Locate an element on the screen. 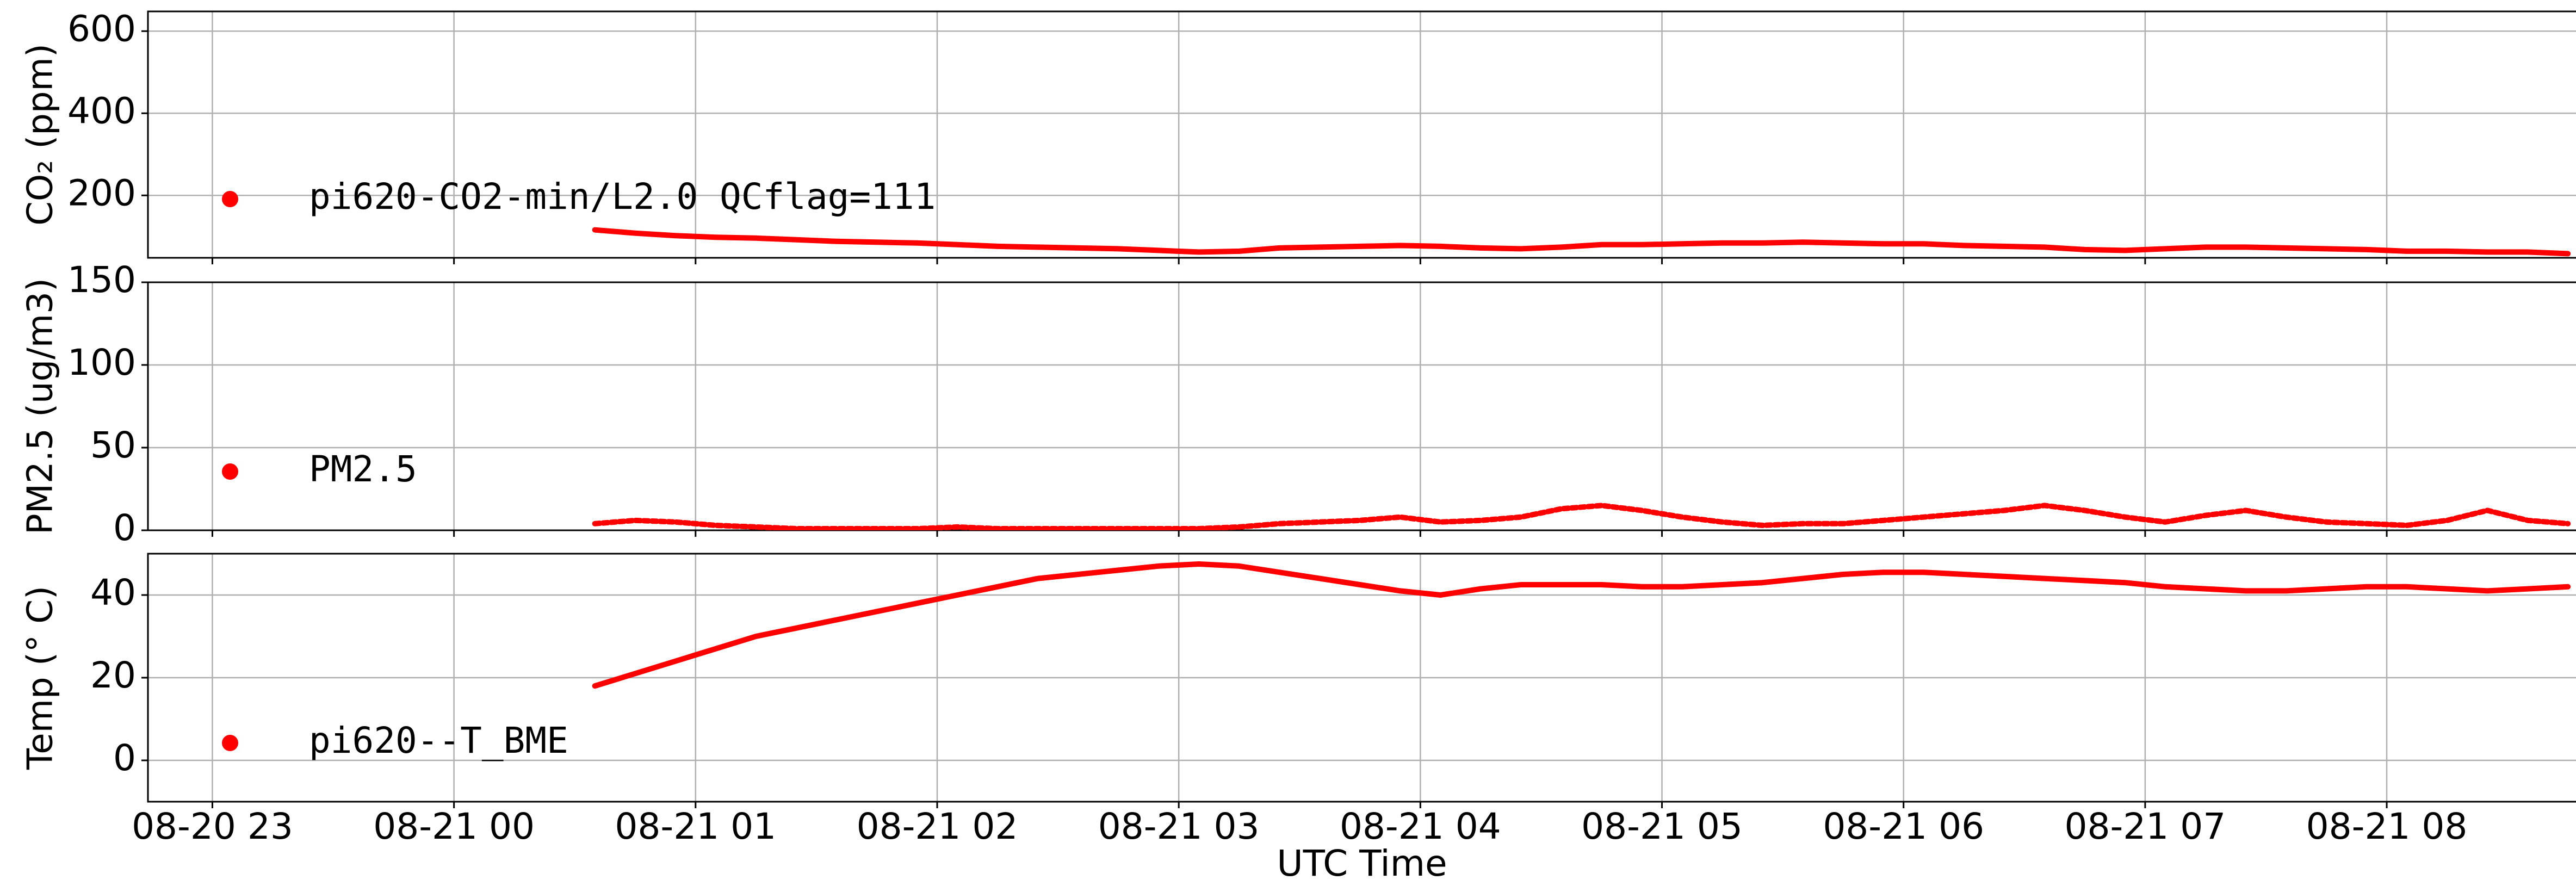 The image size is (2576, 886). y-tick-label: 400 is located at coordinates (101, 111).